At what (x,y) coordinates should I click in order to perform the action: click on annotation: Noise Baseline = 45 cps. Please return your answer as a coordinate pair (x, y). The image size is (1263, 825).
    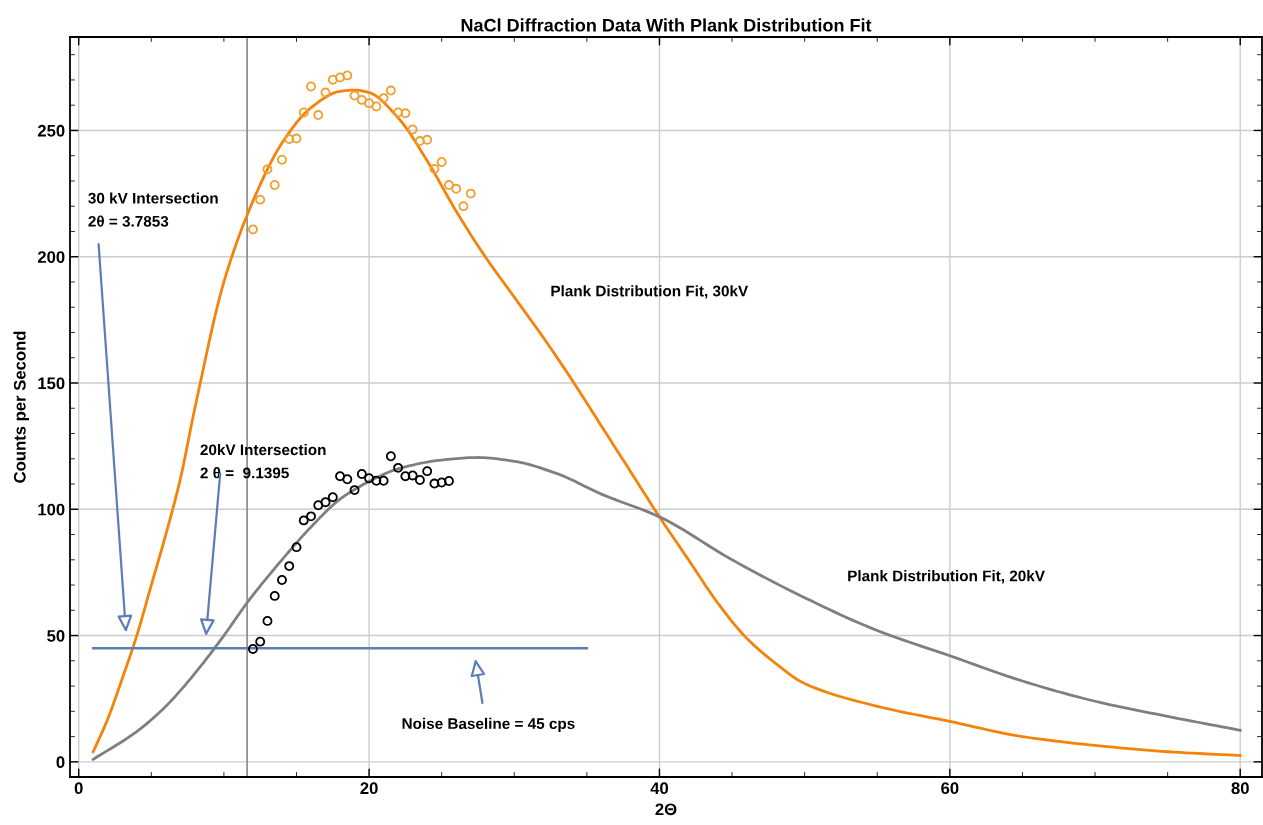
    Looking at the image, I should click on (488, 725).